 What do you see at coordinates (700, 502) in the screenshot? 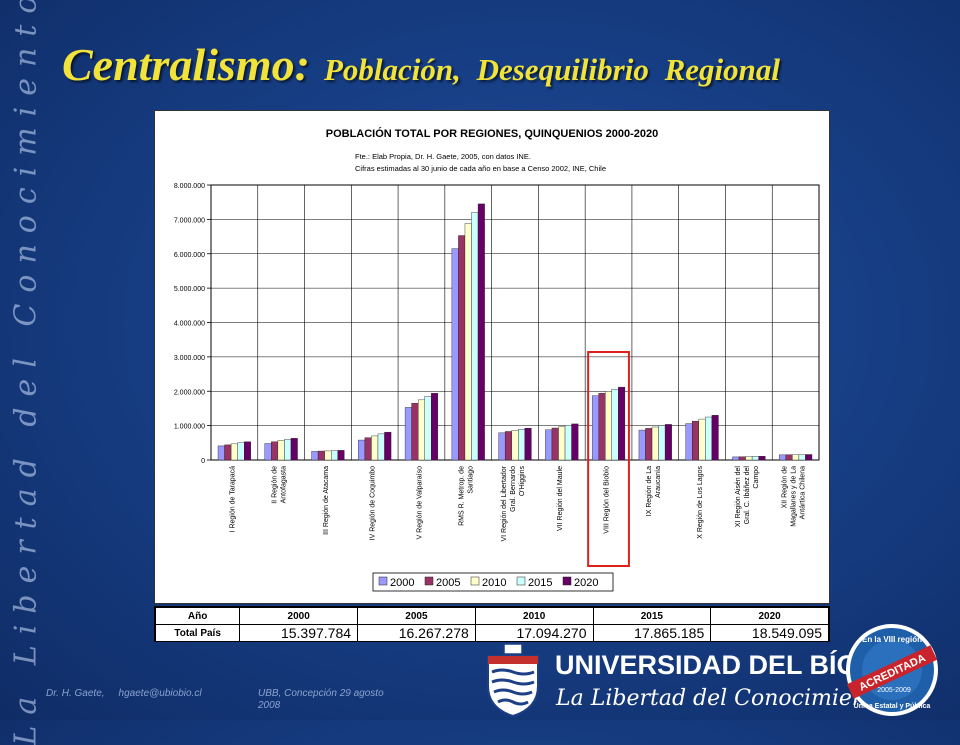
I see `x-category-label: X Región de Los Lagos` at bounding box center [700, 502].